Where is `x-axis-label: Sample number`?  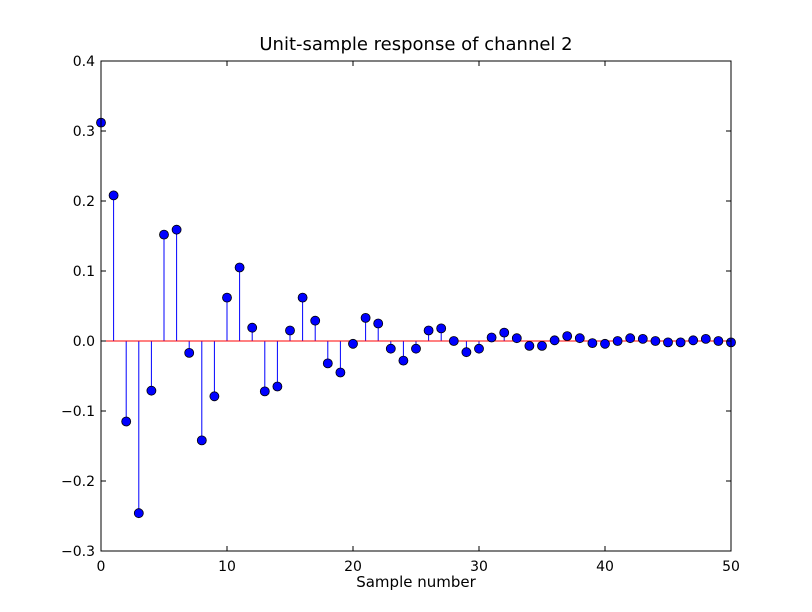 x-axis-label: Sample number is located at coordinates (416, 582).